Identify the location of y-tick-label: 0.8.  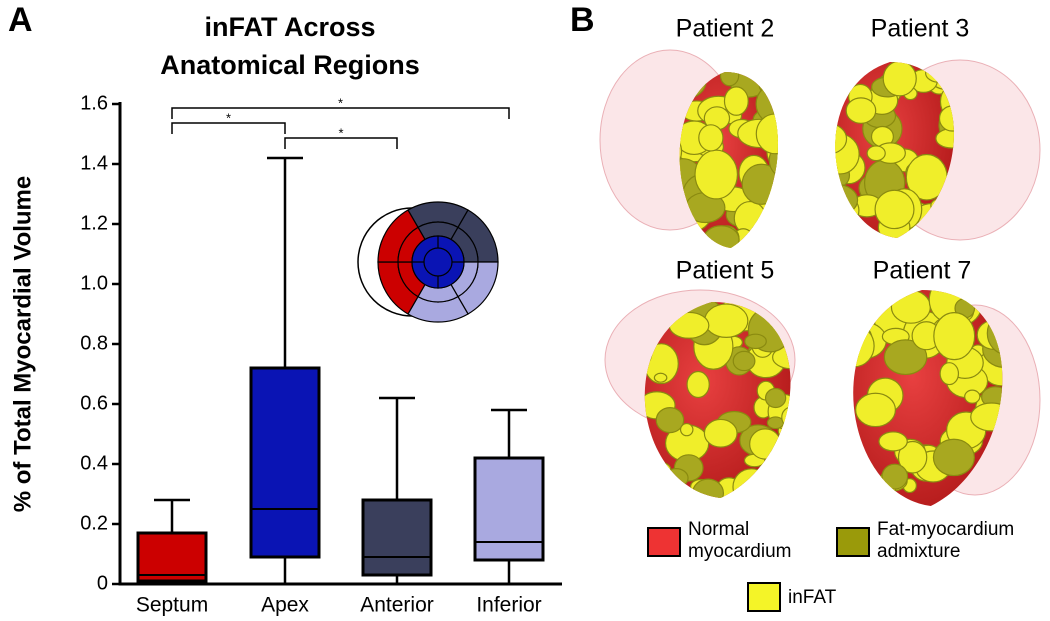
(94, 343).